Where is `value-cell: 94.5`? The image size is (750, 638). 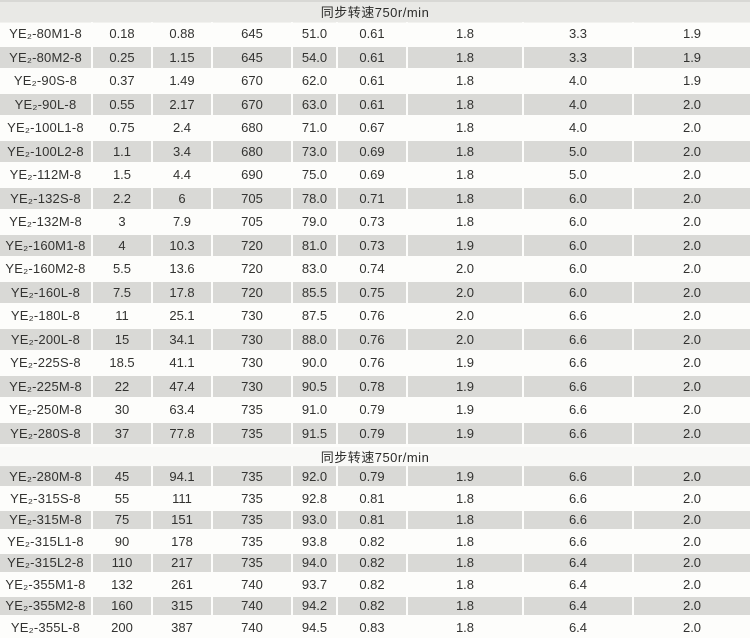
value-cell: 94.5 is located at coordinates (314, 627).